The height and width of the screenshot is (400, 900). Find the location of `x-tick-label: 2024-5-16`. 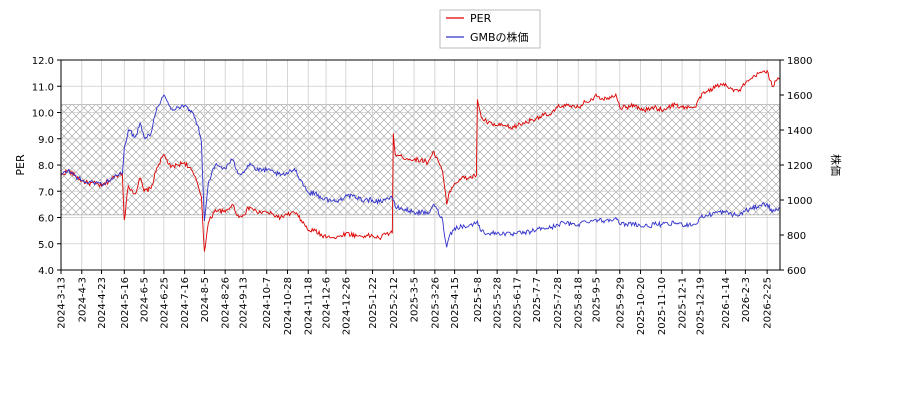

x-tick-label: 2024-5-16 is located at coordinates (125, 303).